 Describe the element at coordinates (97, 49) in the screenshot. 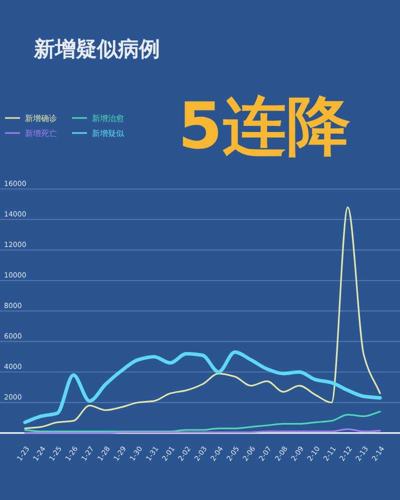

I see `title: 新增疑似病例` at that location.